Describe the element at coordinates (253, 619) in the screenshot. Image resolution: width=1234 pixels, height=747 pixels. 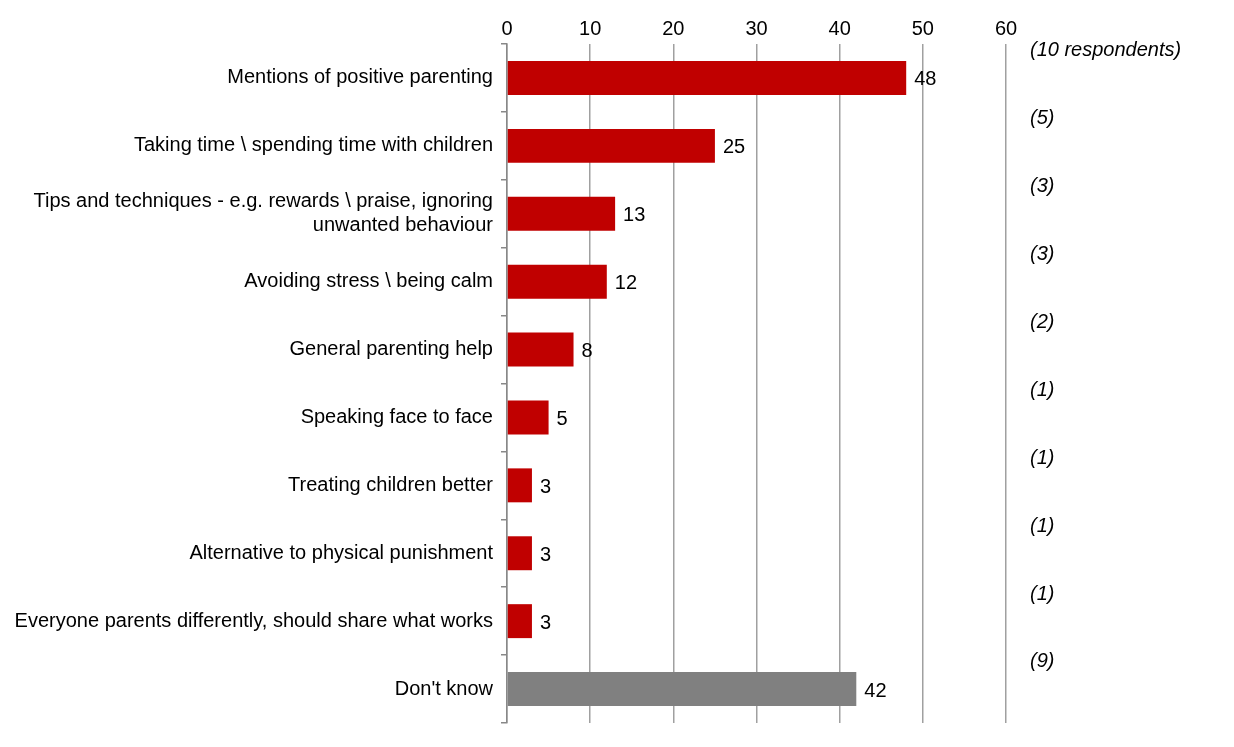
I see `y-tick-label: Everyone parents differently, should share what works` at that location.